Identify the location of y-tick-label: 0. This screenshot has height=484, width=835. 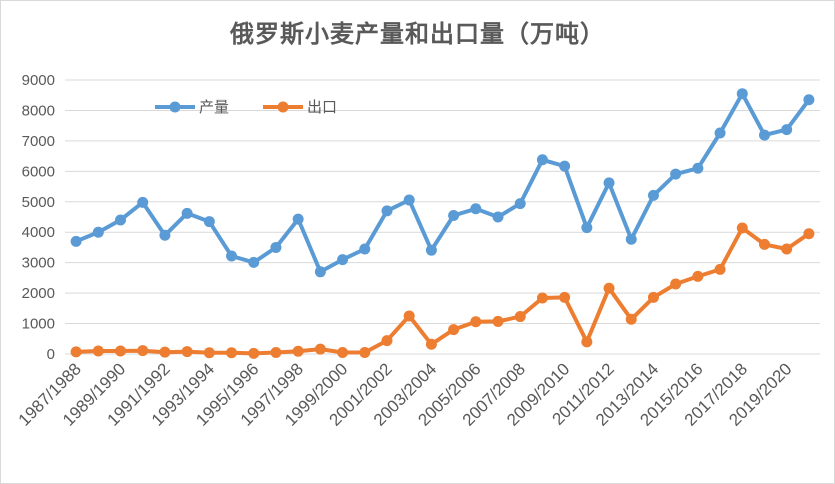
(51, 354).